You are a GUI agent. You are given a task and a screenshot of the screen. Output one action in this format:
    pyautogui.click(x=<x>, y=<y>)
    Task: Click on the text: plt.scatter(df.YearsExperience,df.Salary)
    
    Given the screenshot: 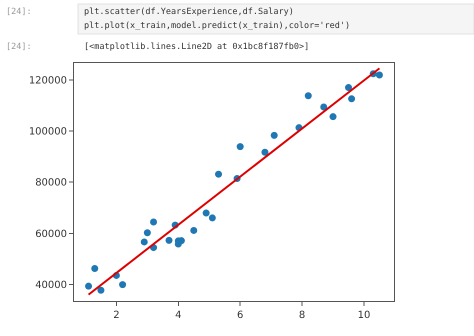 What is the action you would take?
    pyautogui.click(x=189, y=12)
    